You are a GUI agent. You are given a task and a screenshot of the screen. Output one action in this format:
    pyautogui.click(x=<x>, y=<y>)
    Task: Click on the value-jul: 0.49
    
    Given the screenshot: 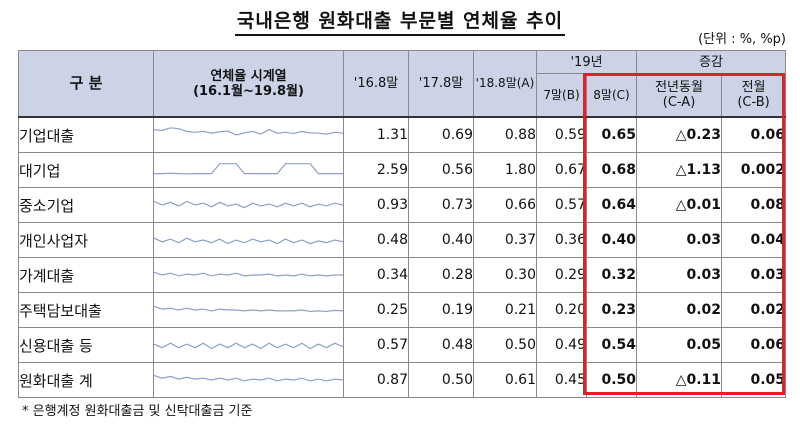 What is the action you would take?
    pyautogui.click(x=561, y=345)
    